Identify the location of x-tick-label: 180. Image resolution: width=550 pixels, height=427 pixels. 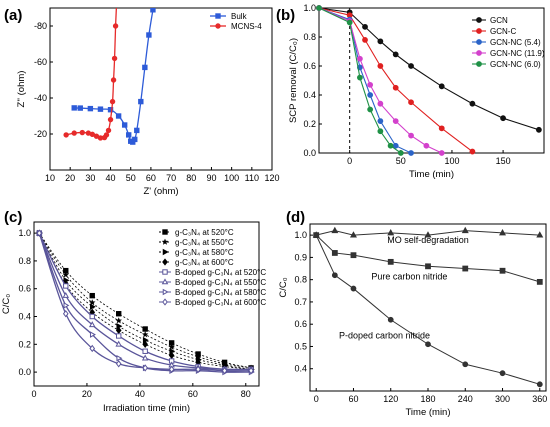
(427, 399).